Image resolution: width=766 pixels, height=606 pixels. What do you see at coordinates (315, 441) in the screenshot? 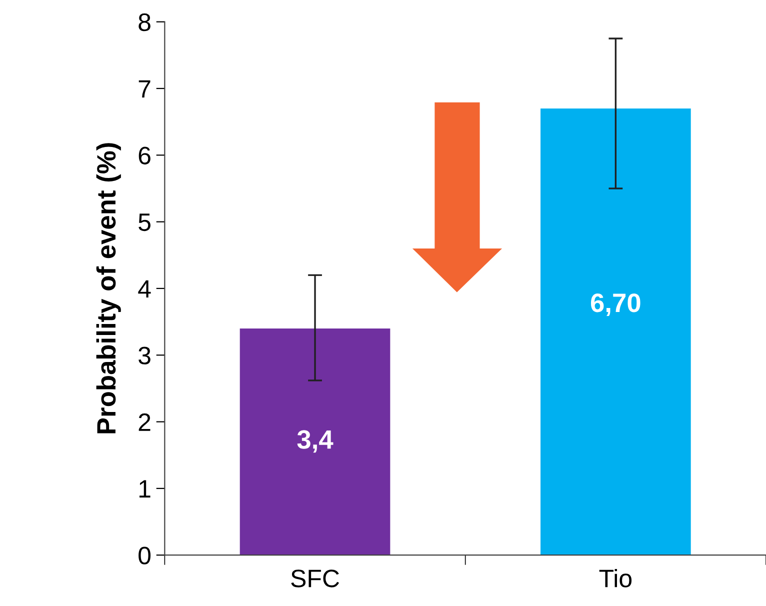
I see `data-label: 3,4` at bounding box center [315, 441].